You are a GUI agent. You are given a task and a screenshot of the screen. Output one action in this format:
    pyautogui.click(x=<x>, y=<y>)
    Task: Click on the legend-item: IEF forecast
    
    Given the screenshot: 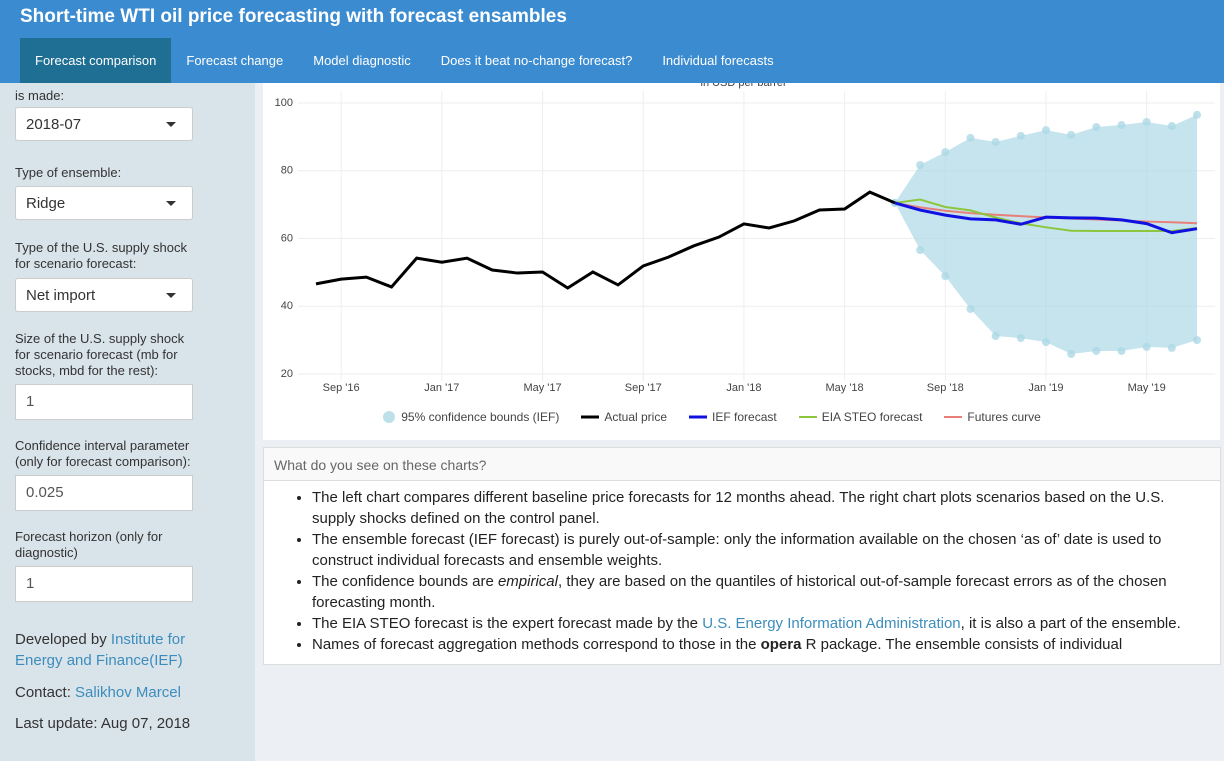 What is the action you would take?
    pyautogui.click(x=733, y=417)
    